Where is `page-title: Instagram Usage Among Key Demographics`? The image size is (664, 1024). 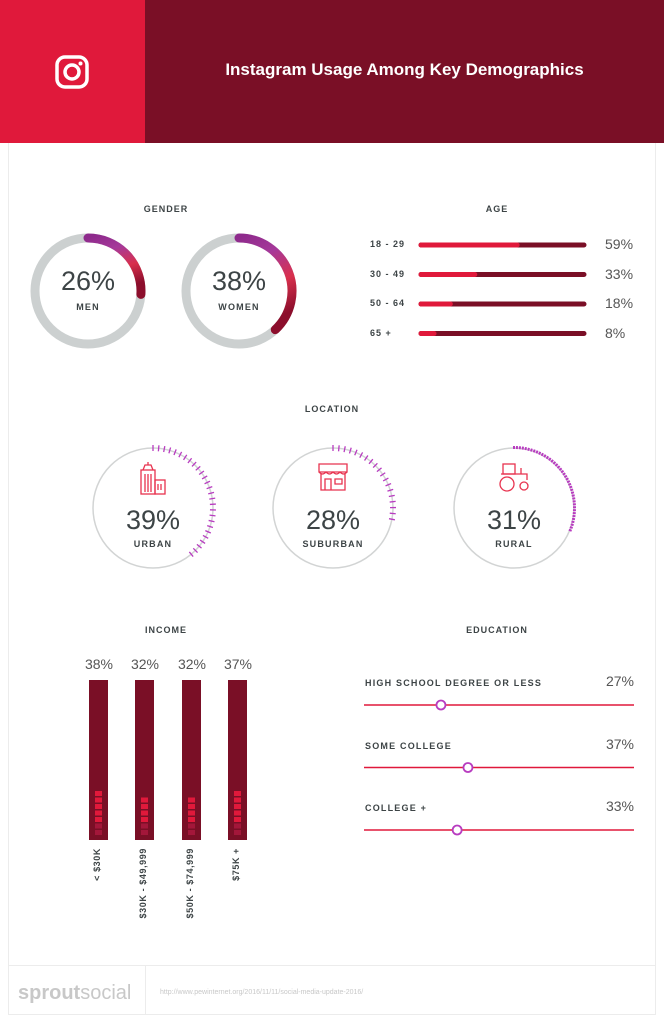
page-title: Instagram Usage Among Key Demographics is located at coordinates (404, 69).